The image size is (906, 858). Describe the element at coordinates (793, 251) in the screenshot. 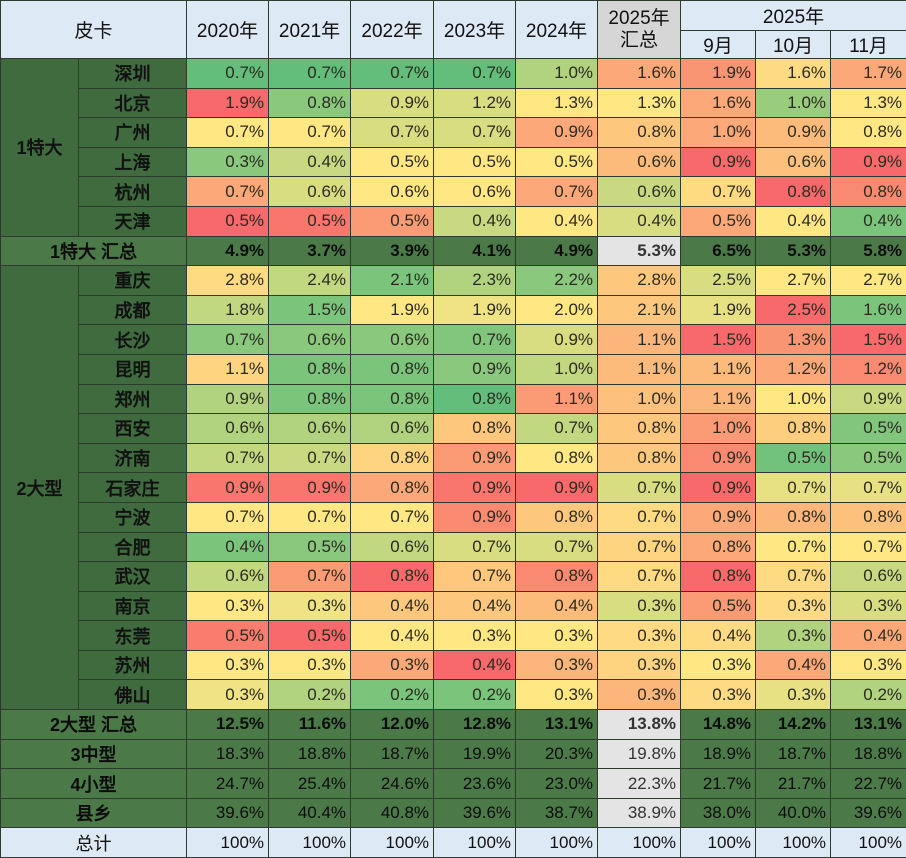

I see `summary-cell: 5.3%` at that location.